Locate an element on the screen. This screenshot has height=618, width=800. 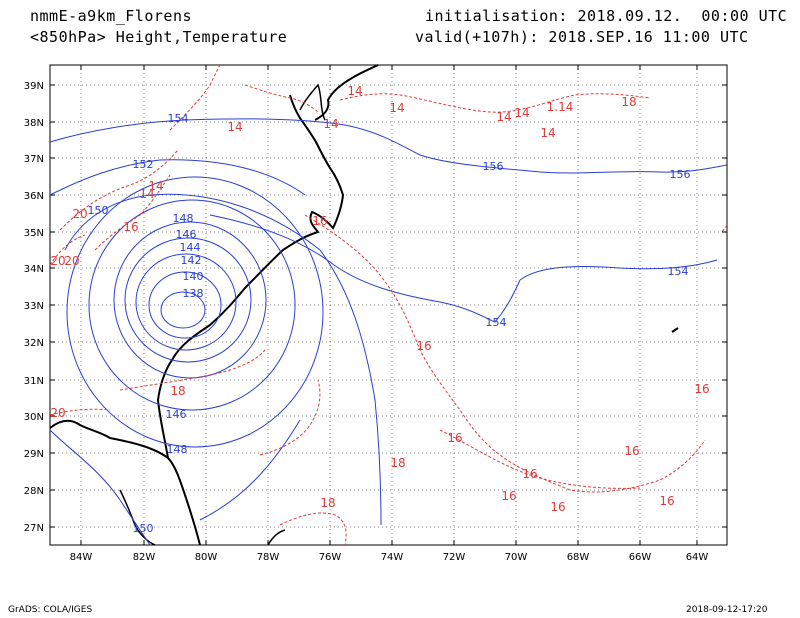
lat-label: 32N is located at coordinates (34, 343).